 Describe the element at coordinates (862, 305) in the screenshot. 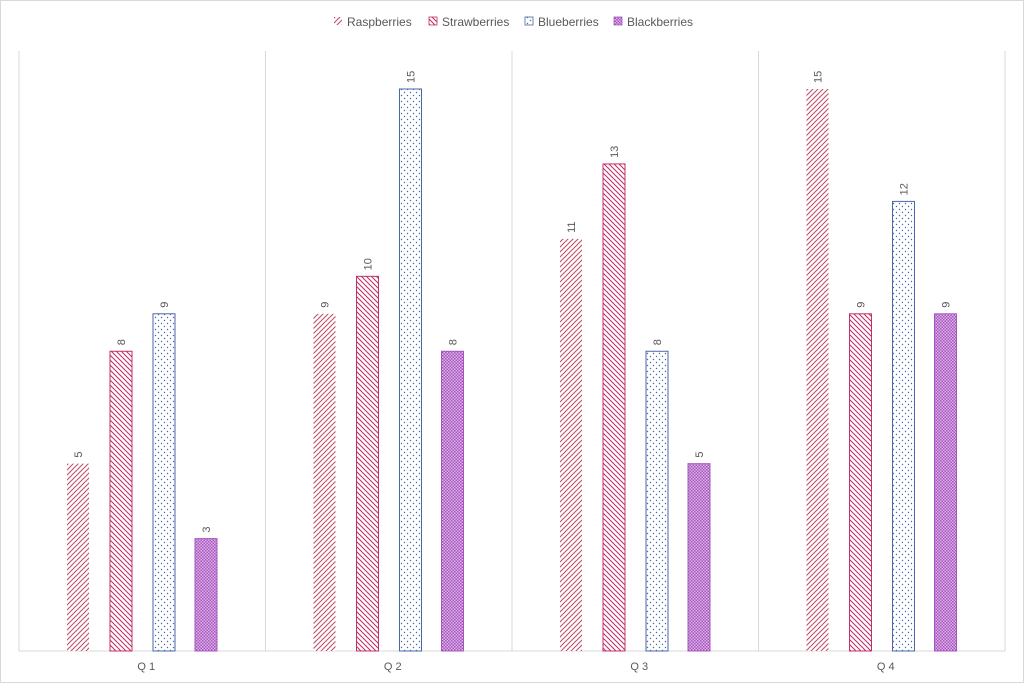

I see `data-label-strawberries-q4: 9` at that location.